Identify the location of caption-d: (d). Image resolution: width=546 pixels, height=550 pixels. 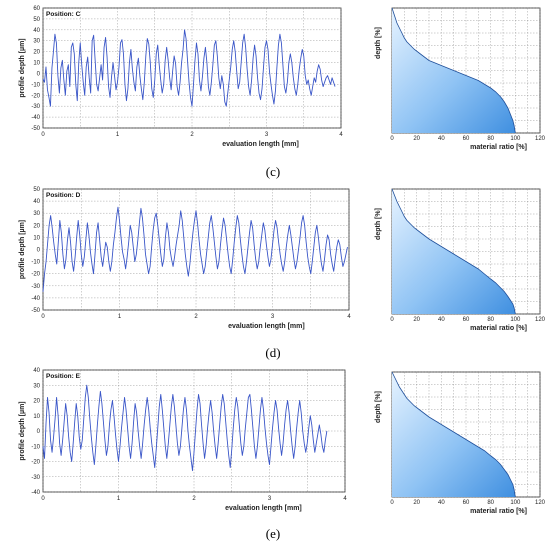
(272, 352).